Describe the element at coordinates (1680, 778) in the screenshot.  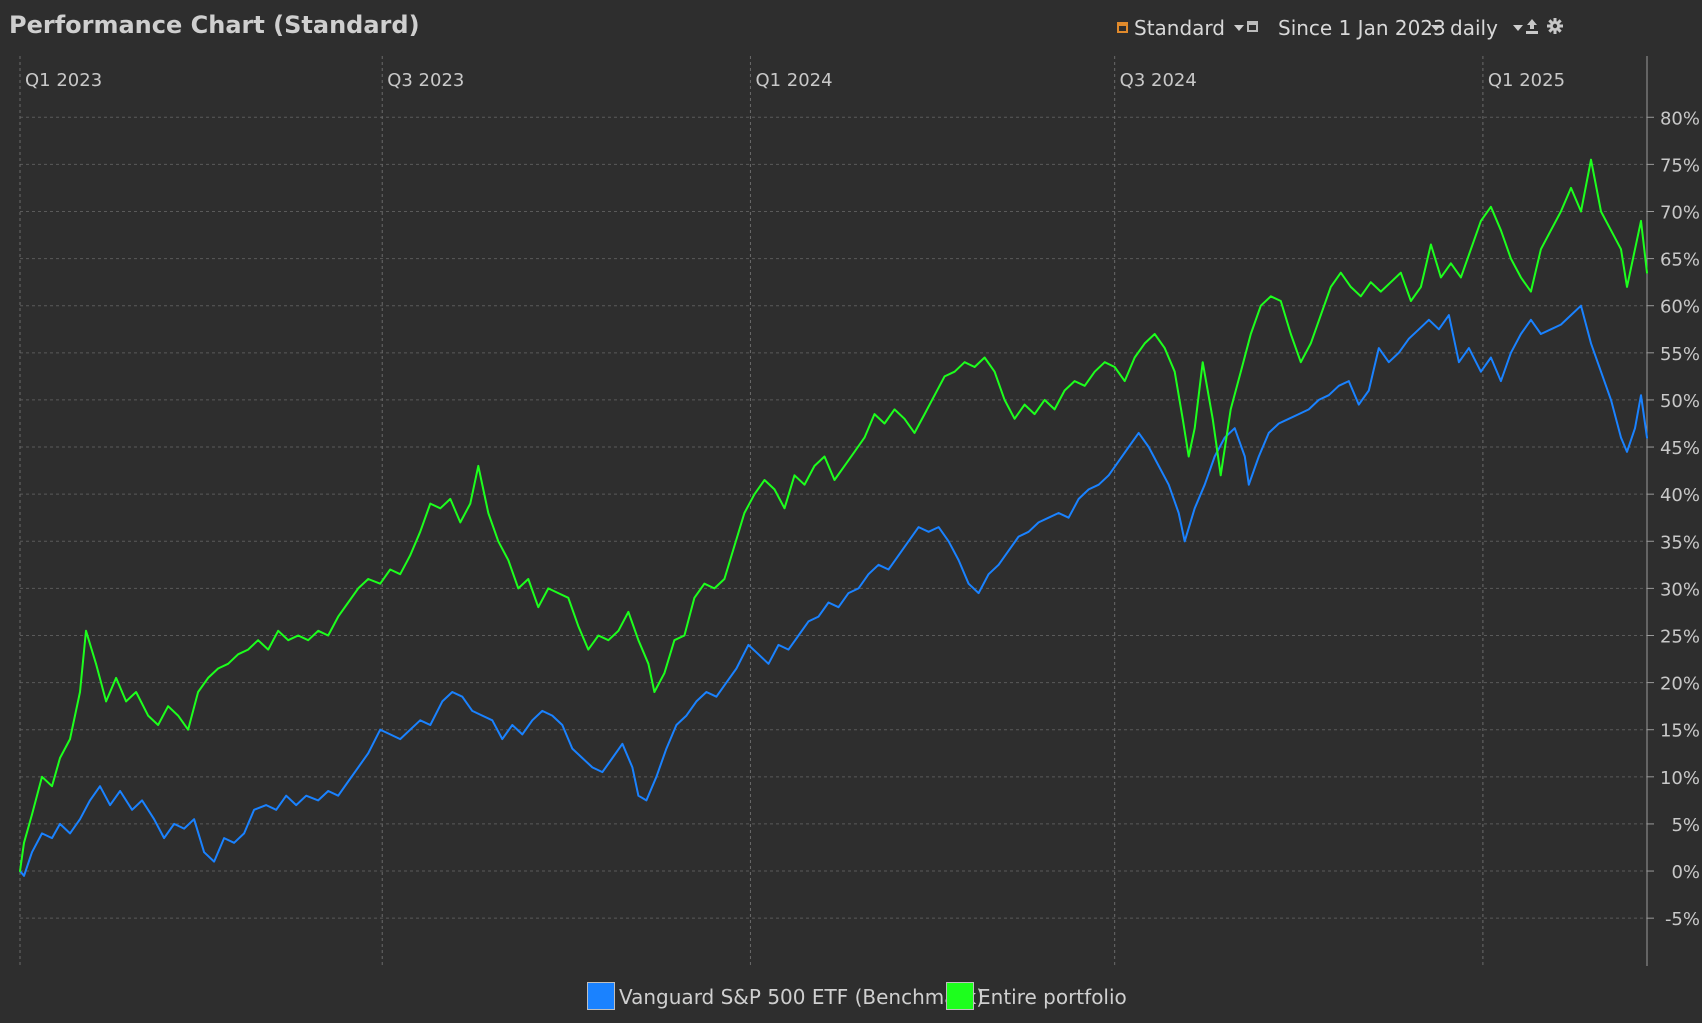
I see `y-tick-label: 10%` at that location.